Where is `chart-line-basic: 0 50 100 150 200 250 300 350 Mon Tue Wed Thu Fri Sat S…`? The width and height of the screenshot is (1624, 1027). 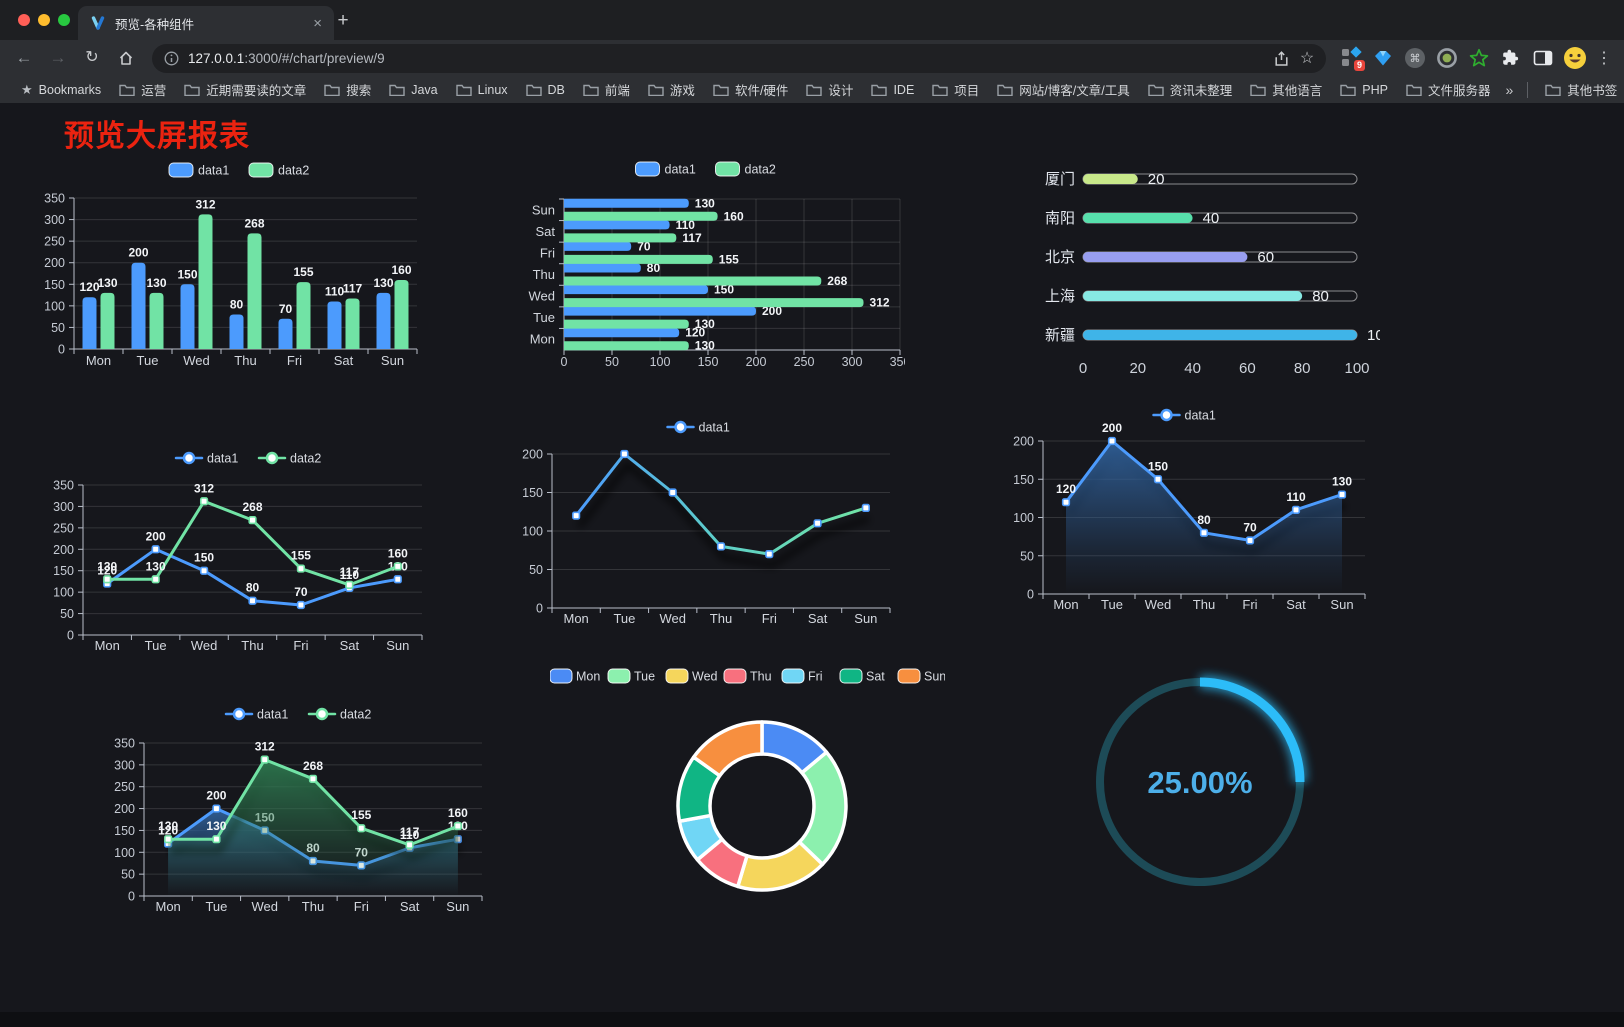 chart-line-basic: 0 50 100 150 200 250 300 350 Mon Tue Wed Thu Fri Sat S… is located at coordinates (250, 560).